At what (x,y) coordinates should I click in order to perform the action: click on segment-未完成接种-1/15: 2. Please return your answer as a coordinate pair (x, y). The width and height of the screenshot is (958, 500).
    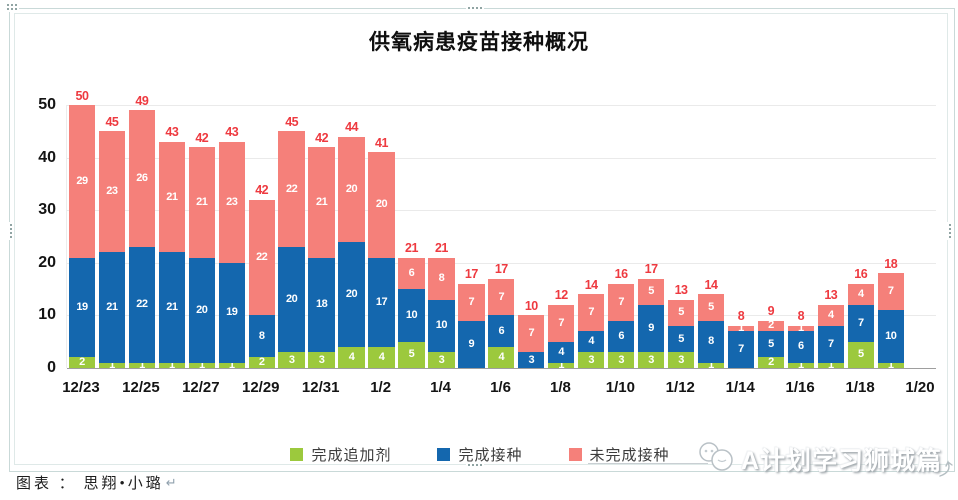
    Looking at the image, I should click on (771, 326).